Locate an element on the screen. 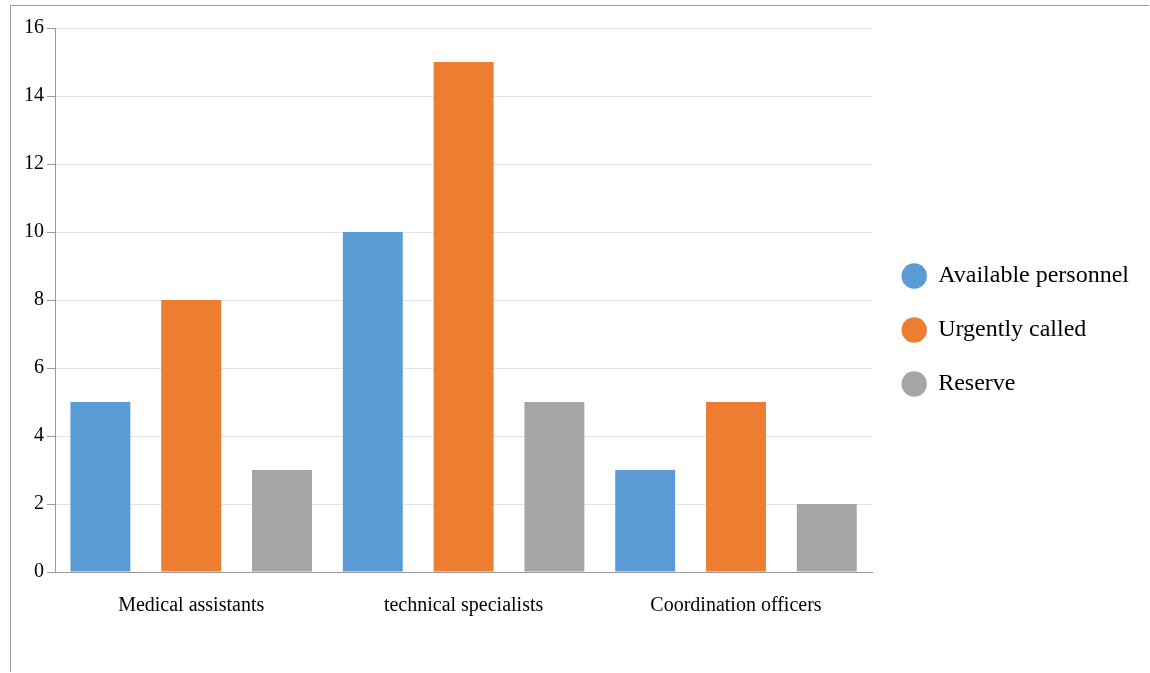 This screenshot has width=1150, height=673. y-tick-label: 8 is located at coordinates (39, 298).